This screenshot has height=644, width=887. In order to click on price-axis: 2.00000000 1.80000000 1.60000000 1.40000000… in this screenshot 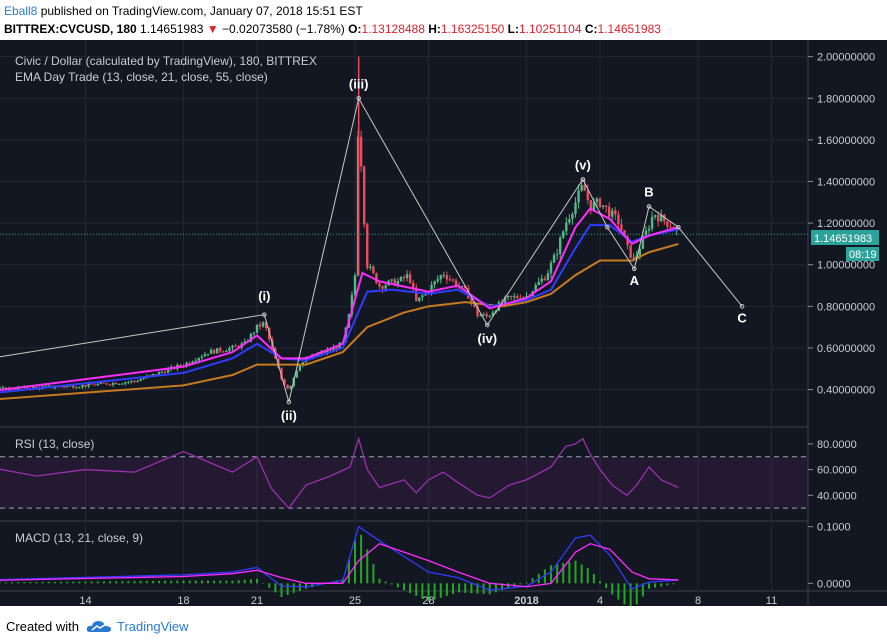, I will do `click(841, 321)`.